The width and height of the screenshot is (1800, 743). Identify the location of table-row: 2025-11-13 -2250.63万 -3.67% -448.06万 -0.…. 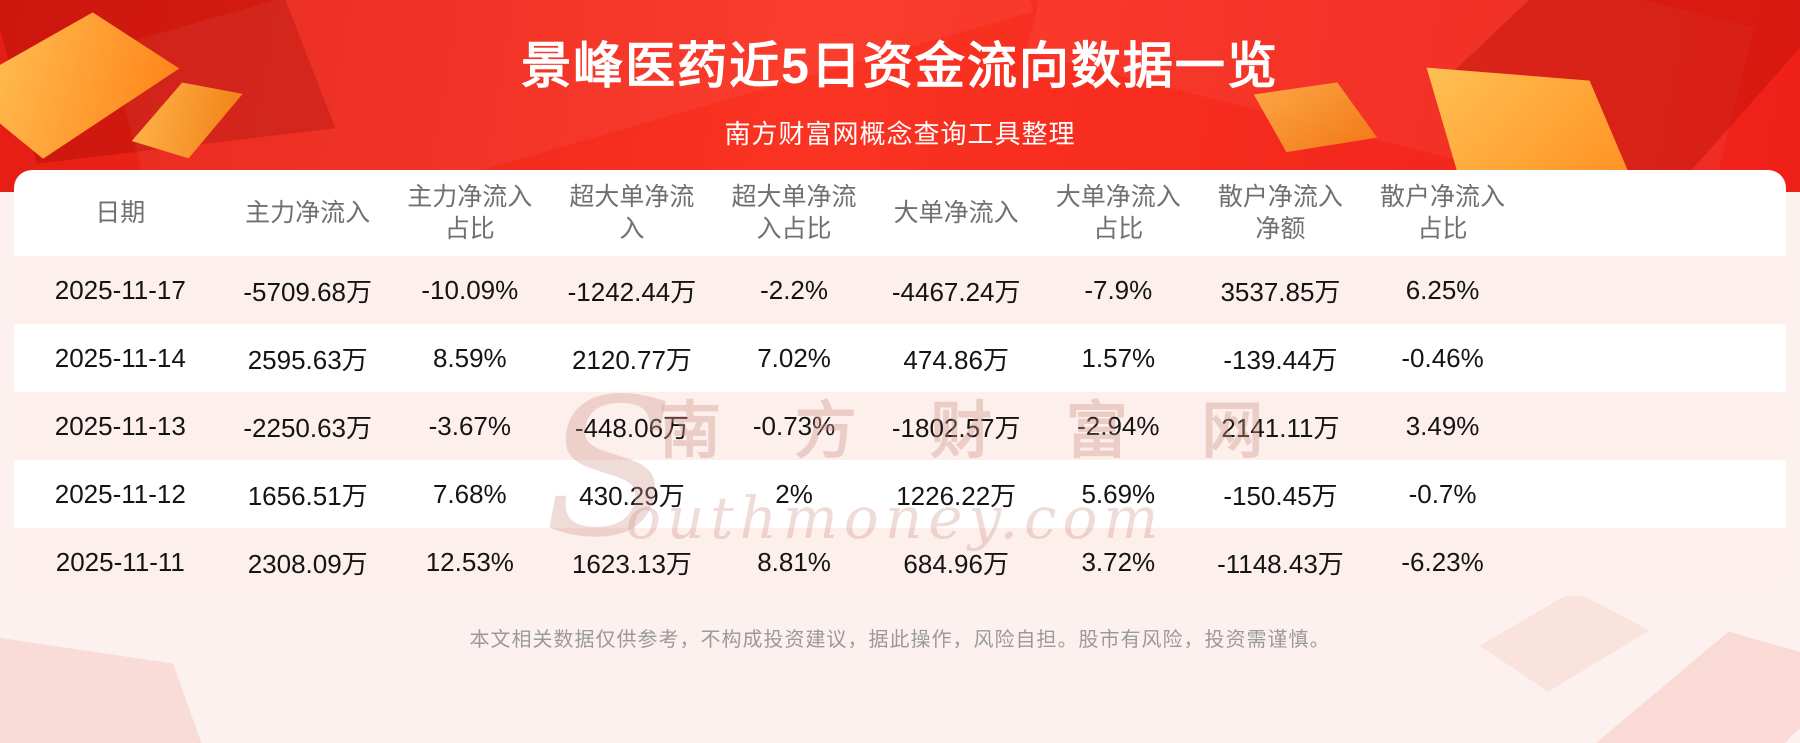
(900, 426).